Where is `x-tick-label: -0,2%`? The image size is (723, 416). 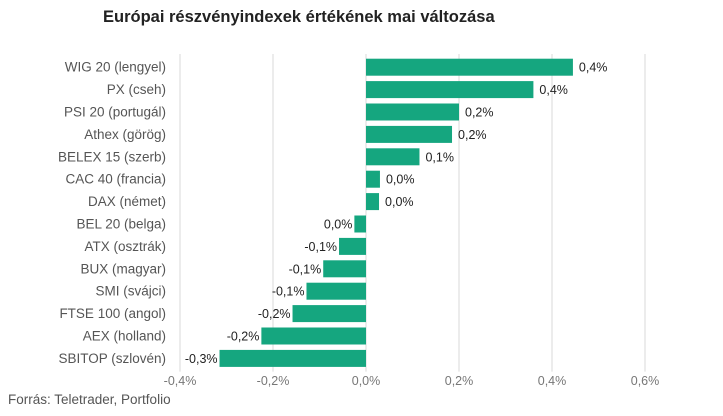 x-tick-label: -0,2% is located at coordinates (273, 381).